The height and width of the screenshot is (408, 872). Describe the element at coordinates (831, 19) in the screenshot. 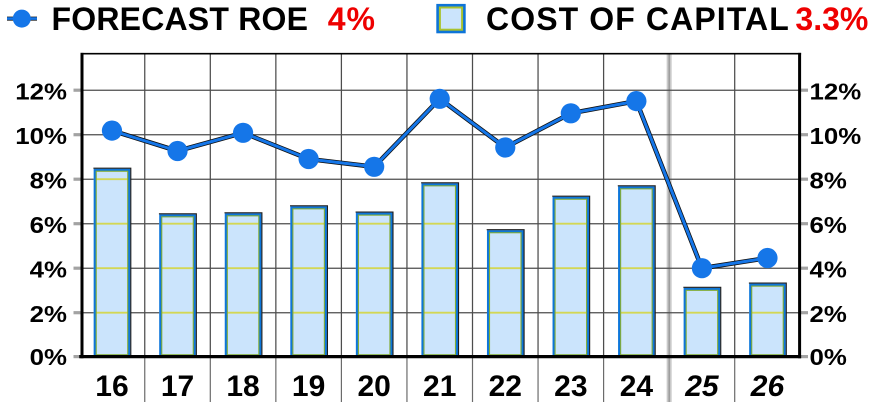

I see `svg-text: 3.3%` at that location.